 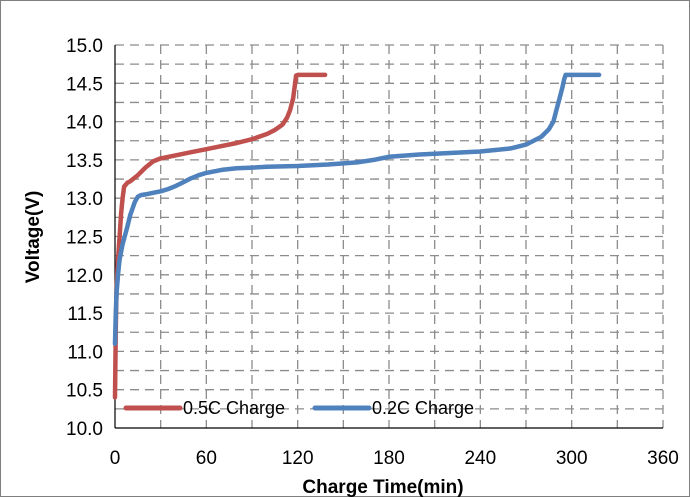 What do you see at coordinates (84, 46) in the screenshot?
I see `y-tick-label: 15.0` at bounding box center [84, 46].